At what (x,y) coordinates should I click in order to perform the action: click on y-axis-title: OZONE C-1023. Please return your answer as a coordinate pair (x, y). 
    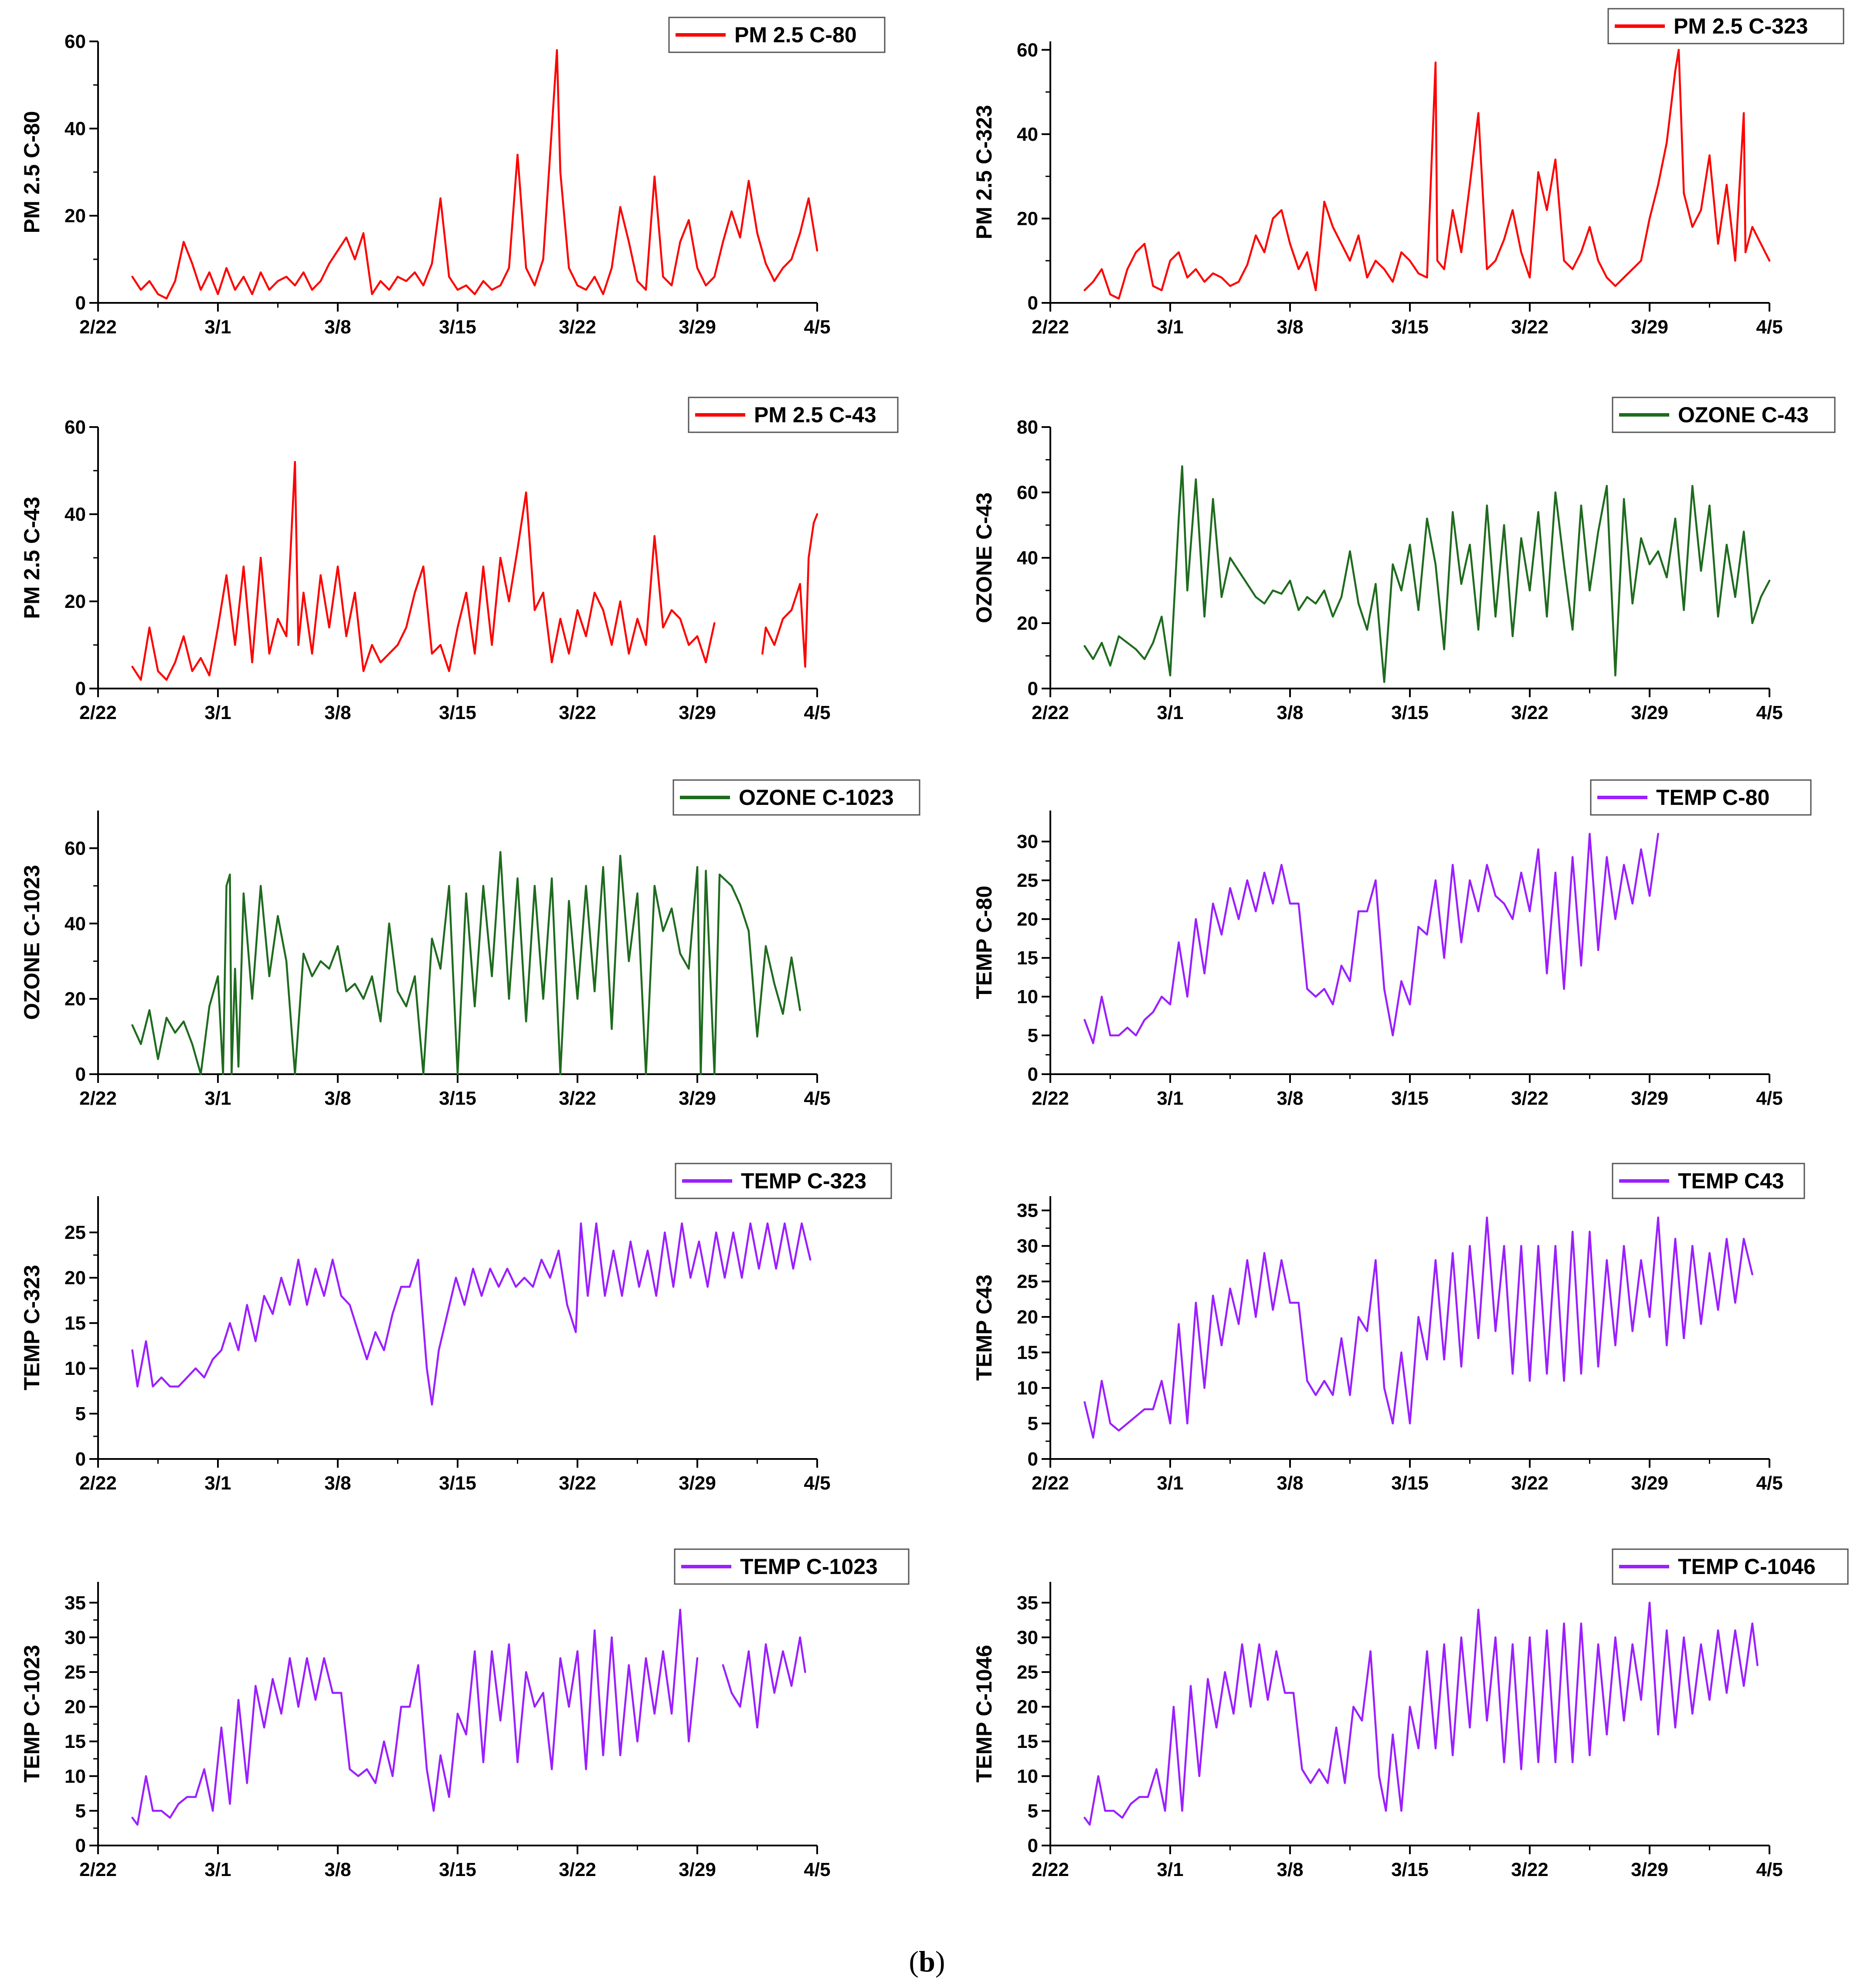
    Looking at the image, I should click on (32, 942).